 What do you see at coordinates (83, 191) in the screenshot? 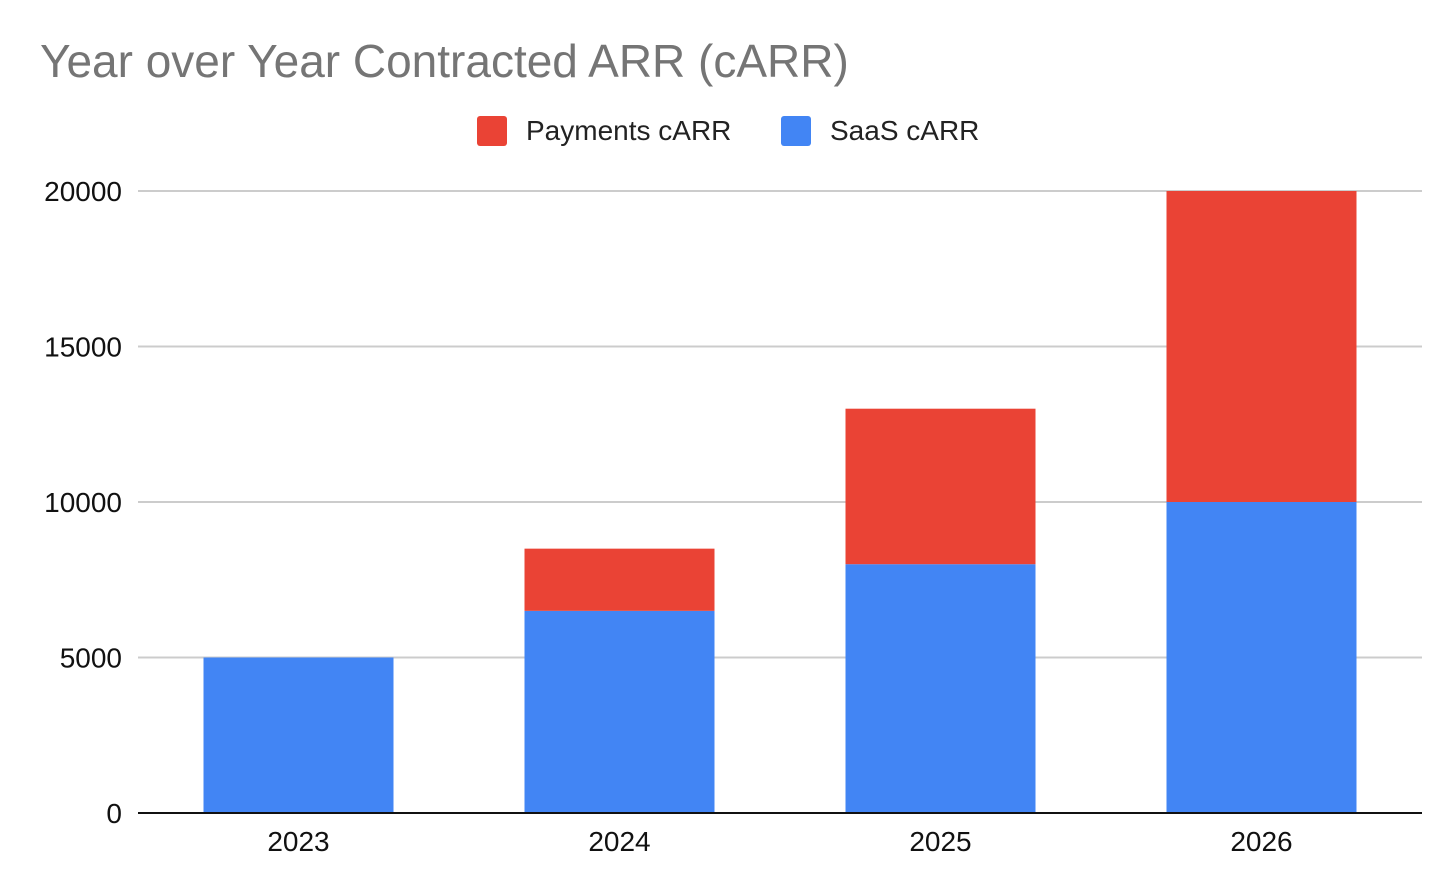
I see `y-tick-label: 20000` at bounding box center [83, 191].